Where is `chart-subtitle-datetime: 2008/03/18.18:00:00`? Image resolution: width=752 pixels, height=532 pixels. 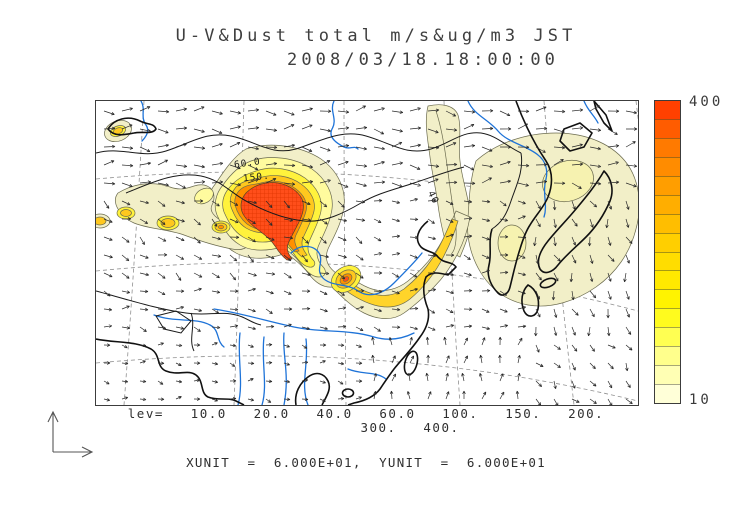 chart-subtitle-datetime: 2008/03/18.18:00:00 is located at coordinates (423, 60).